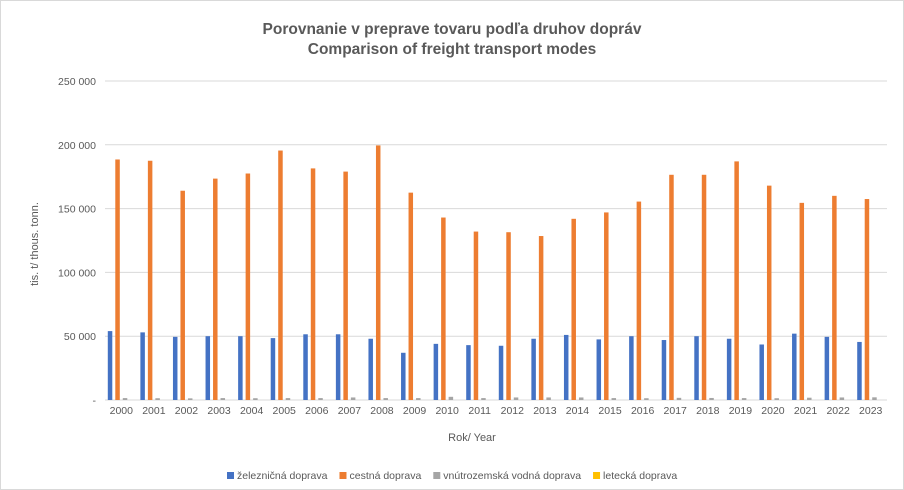 The width and height of the screenshot is (904, 490). What do you see at coordinates (639, 300) in the screenshot?
I see `bar-cestná-doprava-2016` at bounding box center [639, 300].